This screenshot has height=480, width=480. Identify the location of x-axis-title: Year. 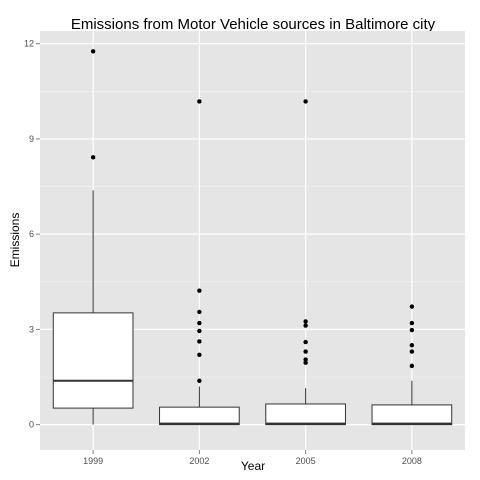
(253, 466).